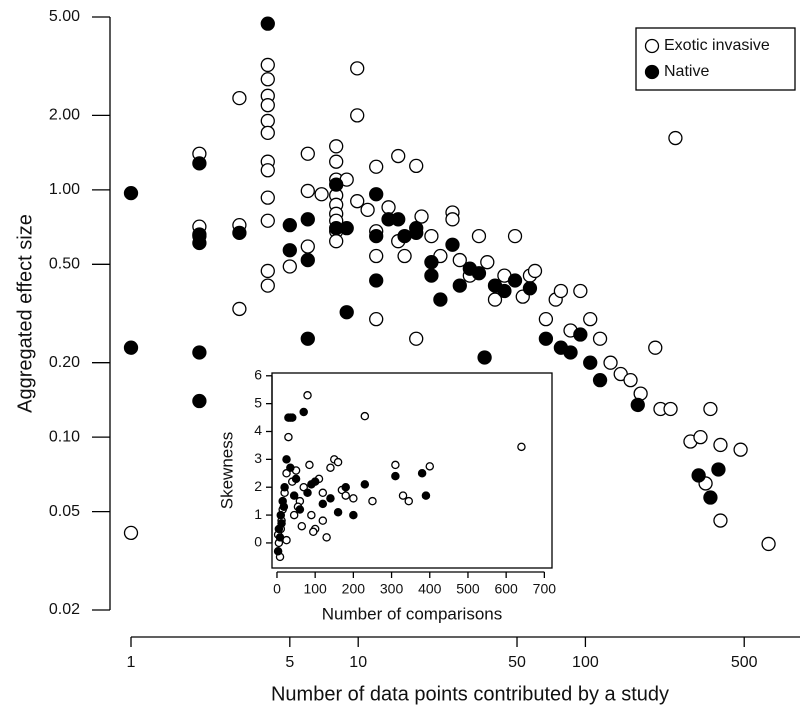 The image size is (803, 711). Describe the element at coordinates (506, 589) in the screenshot. I see `x-tick-label: 600` at that location.